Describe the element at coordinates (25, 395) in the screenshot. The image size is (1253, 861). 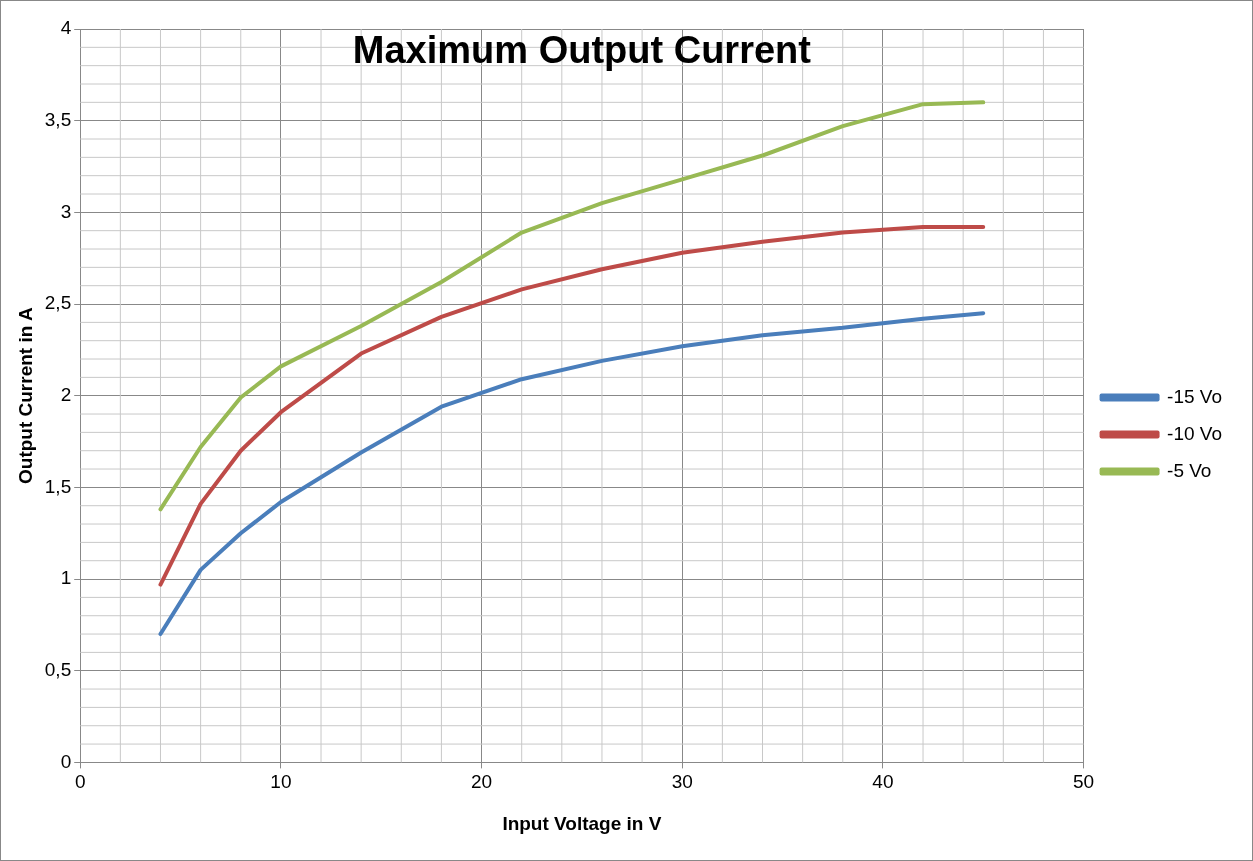
I see `y-axis-title: Output Current in A` at that location.